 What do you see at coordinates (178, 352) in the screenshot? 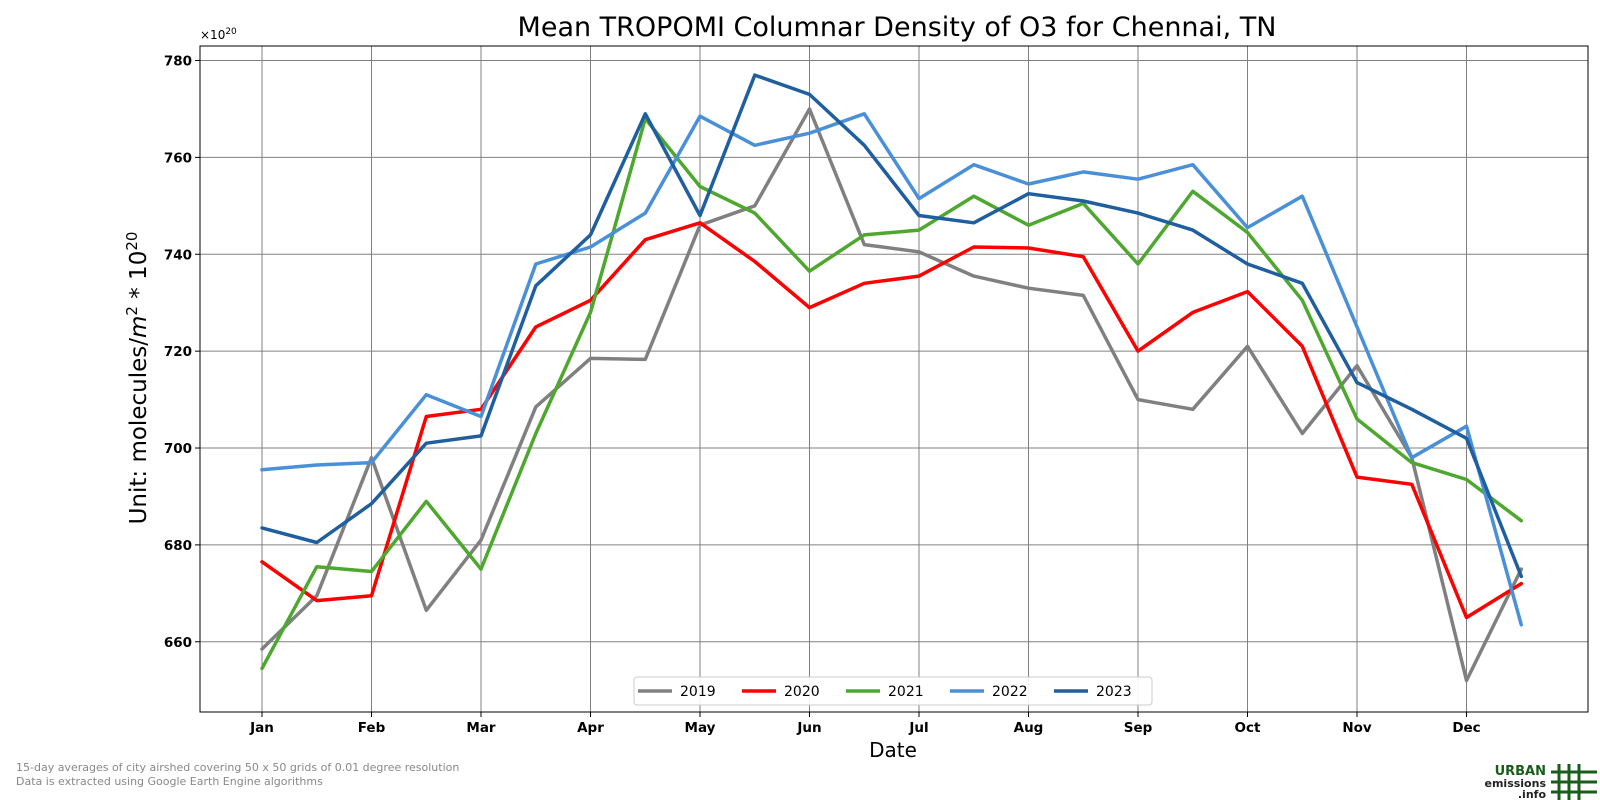
I see `y-tick-label: 720` at bounding box center [178, 352].